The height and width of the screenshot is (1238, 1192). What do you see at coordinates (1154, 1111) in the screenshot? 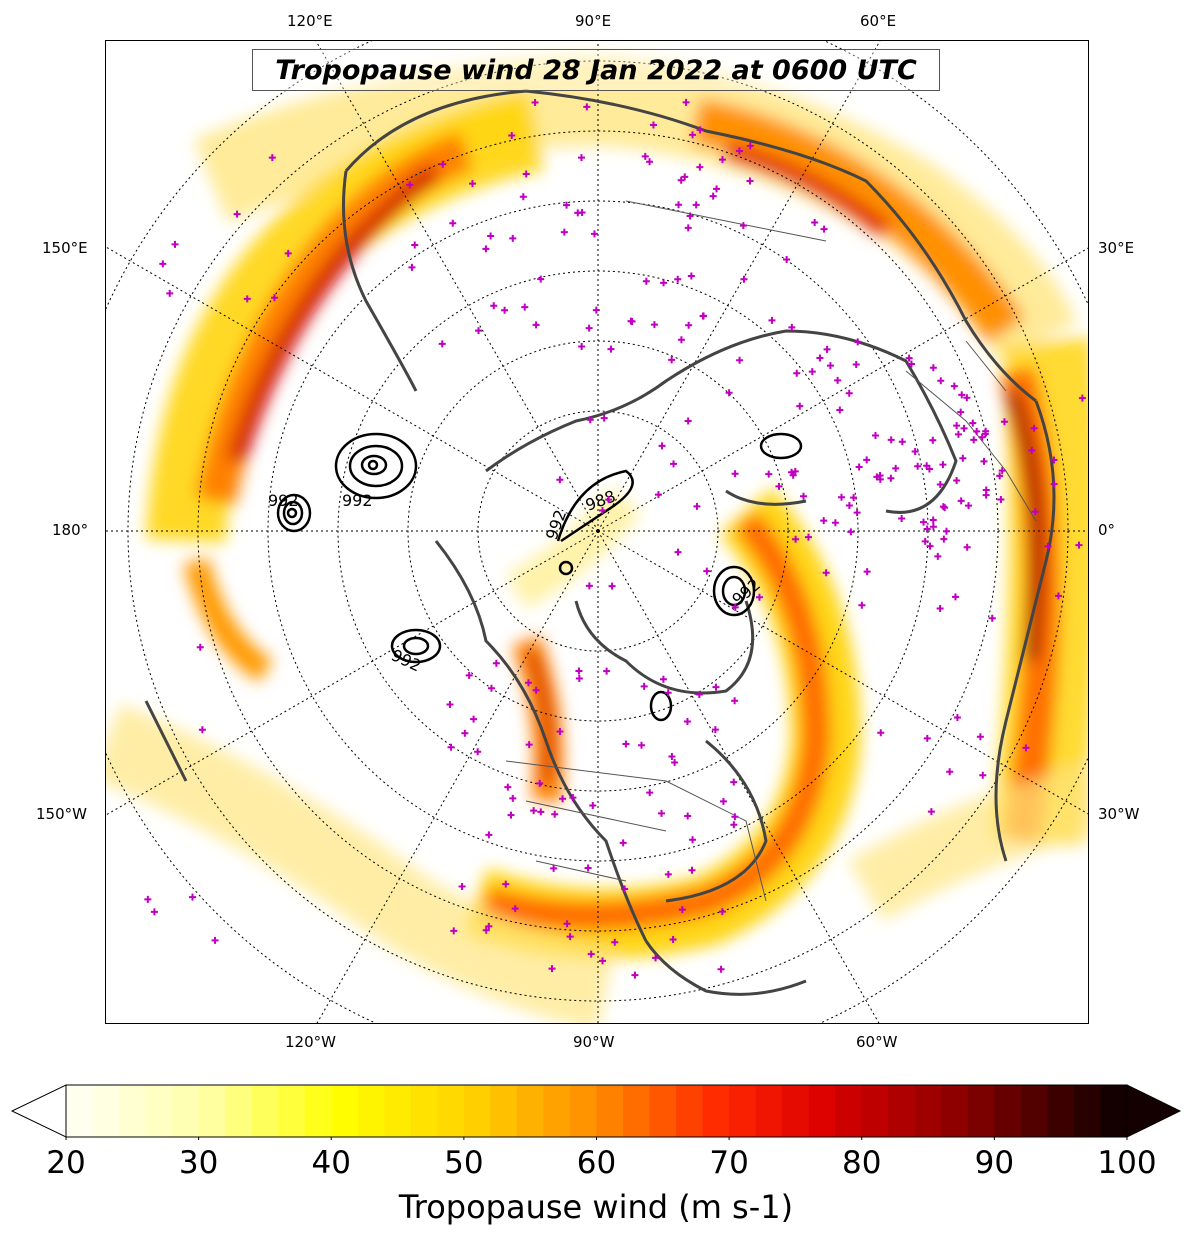
I see `colorbar-extend-max` at bounding box center [1154, 1111].